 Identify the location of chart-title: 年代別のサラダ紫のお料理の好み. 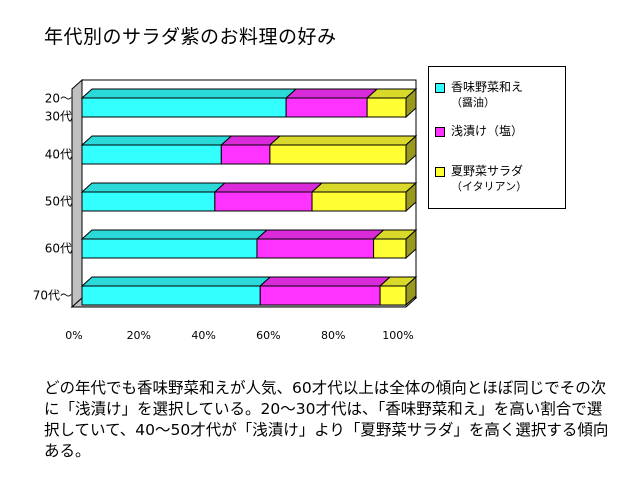
(190, 37).